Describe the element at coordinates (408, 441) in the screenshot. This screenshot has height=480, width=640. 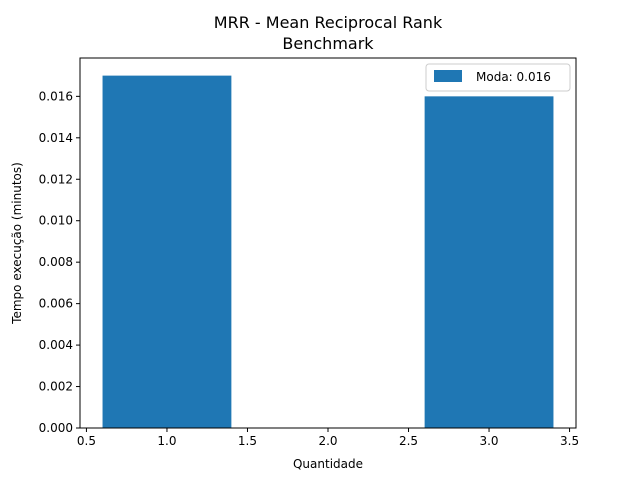
I see `x-tick-label: 2.5` at that location.